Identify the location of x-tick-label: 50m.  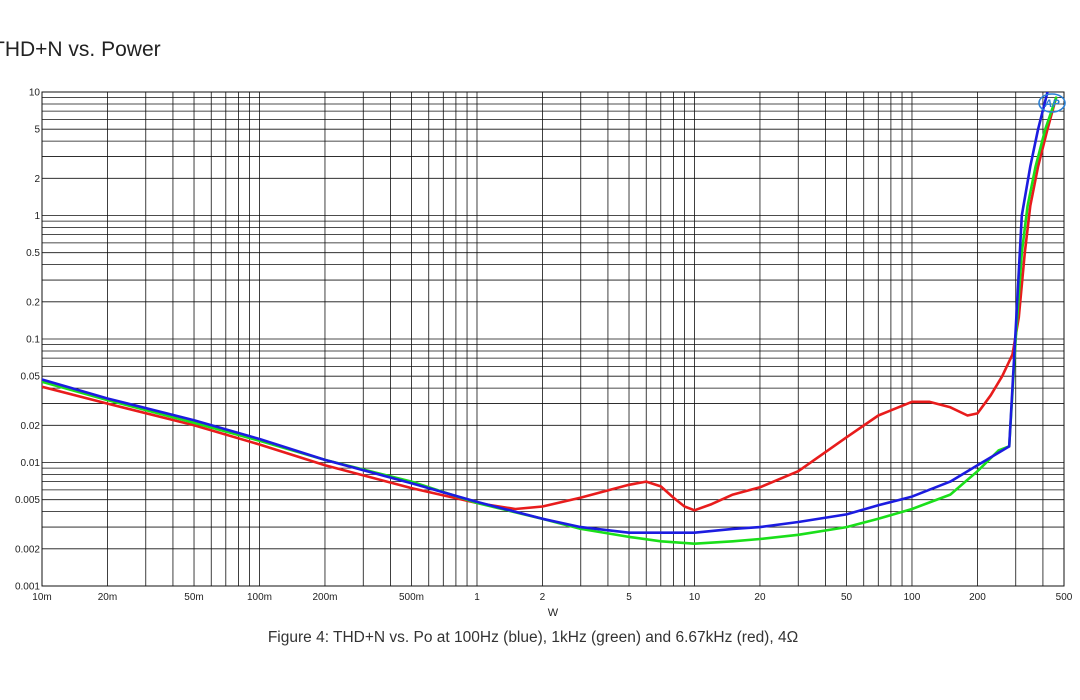
(193, 597).